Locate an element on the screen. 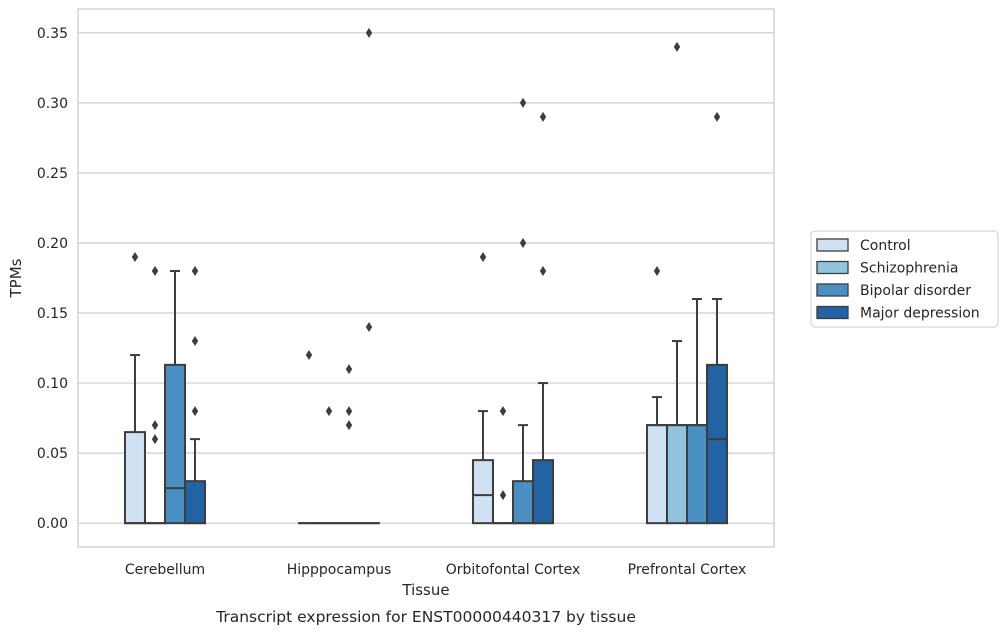  x-tick-label: Prefrontal Cortex is located at coordinates (687, 570).